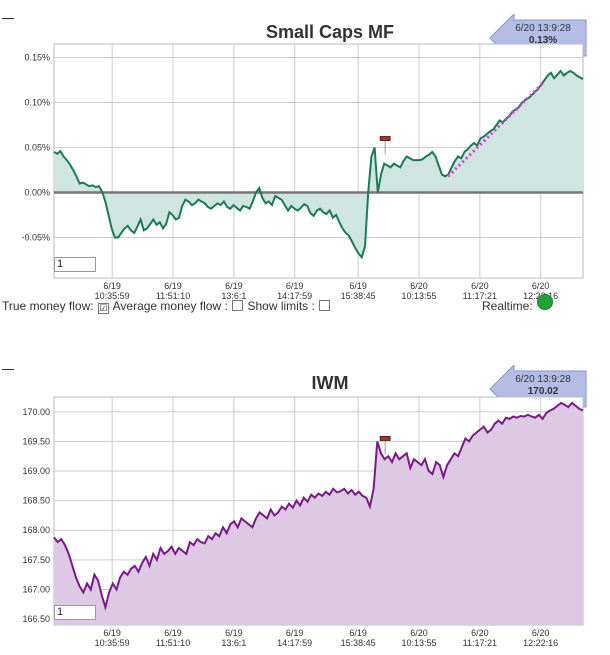 This screenshot has width=610, height=655. Describe the element at coordinates (37, 58) in the screenshot. I see `y-tick-label: 0.15%` at that location.